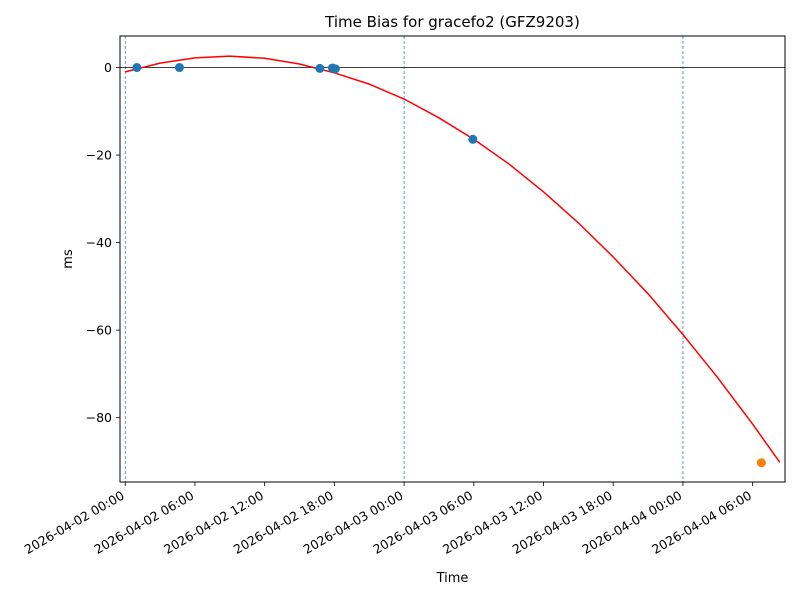  Describe the element at coordinates (761, 463) in the screenshot. I see `highlighted-data-point` at that location.